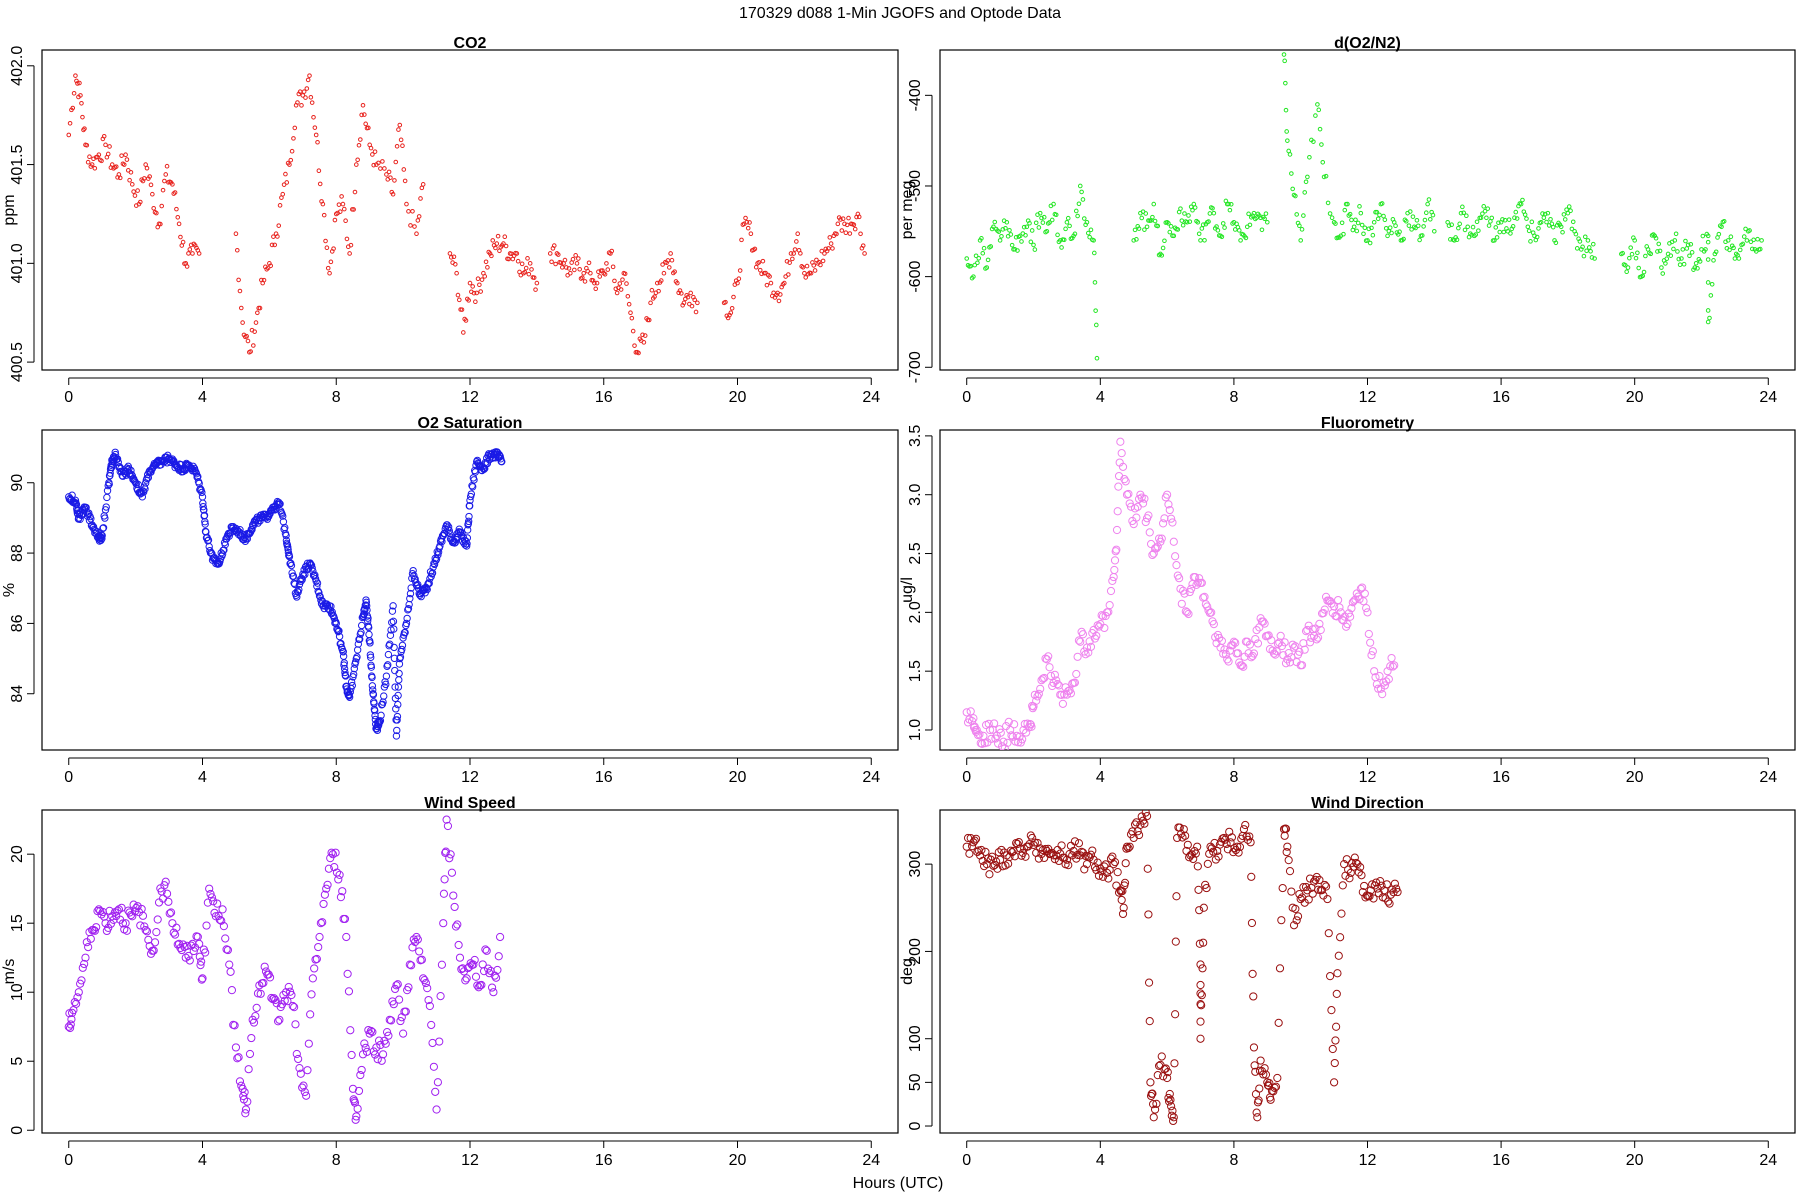  I want to click on y-tick-label: -400, so click(915, 95).